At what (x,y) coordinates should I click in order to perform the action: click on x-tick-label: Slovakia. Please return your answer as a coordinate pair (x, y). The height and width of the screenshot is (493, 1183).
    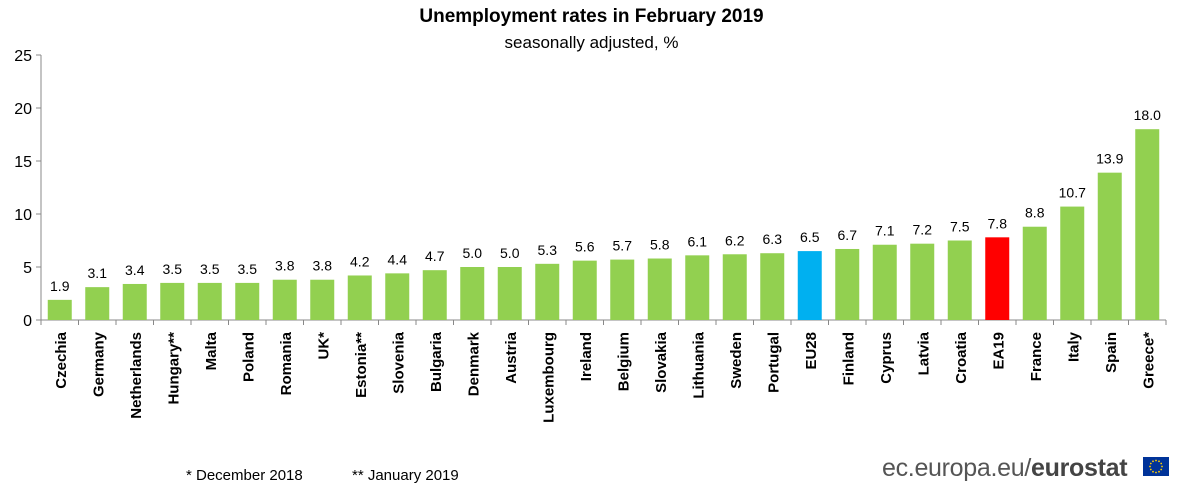
    Looking at the image, I should click on (661, 362).